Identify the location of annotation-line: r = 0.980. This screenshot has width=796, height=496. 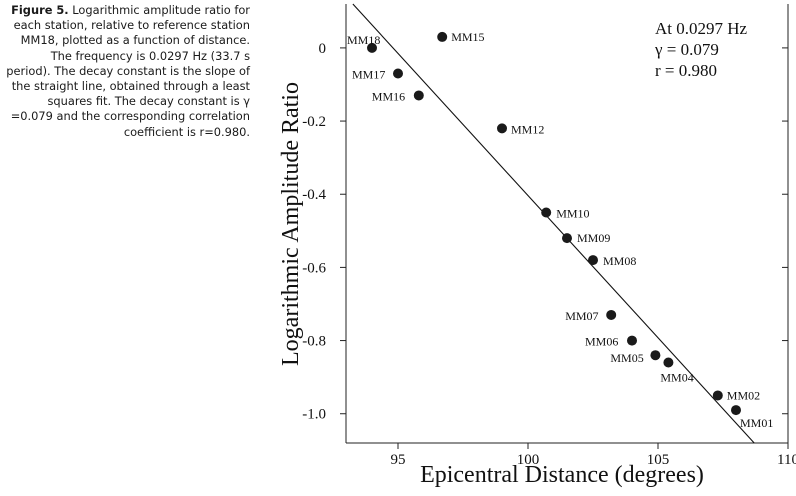
(686, 70).